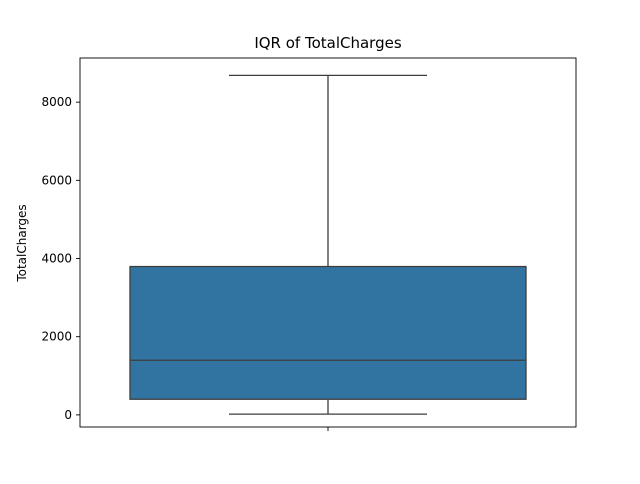  What do you see at coordinates (56, 337) in the screenshot?
I see `y-tick-label: 2000` at bounding box center [56, 337].